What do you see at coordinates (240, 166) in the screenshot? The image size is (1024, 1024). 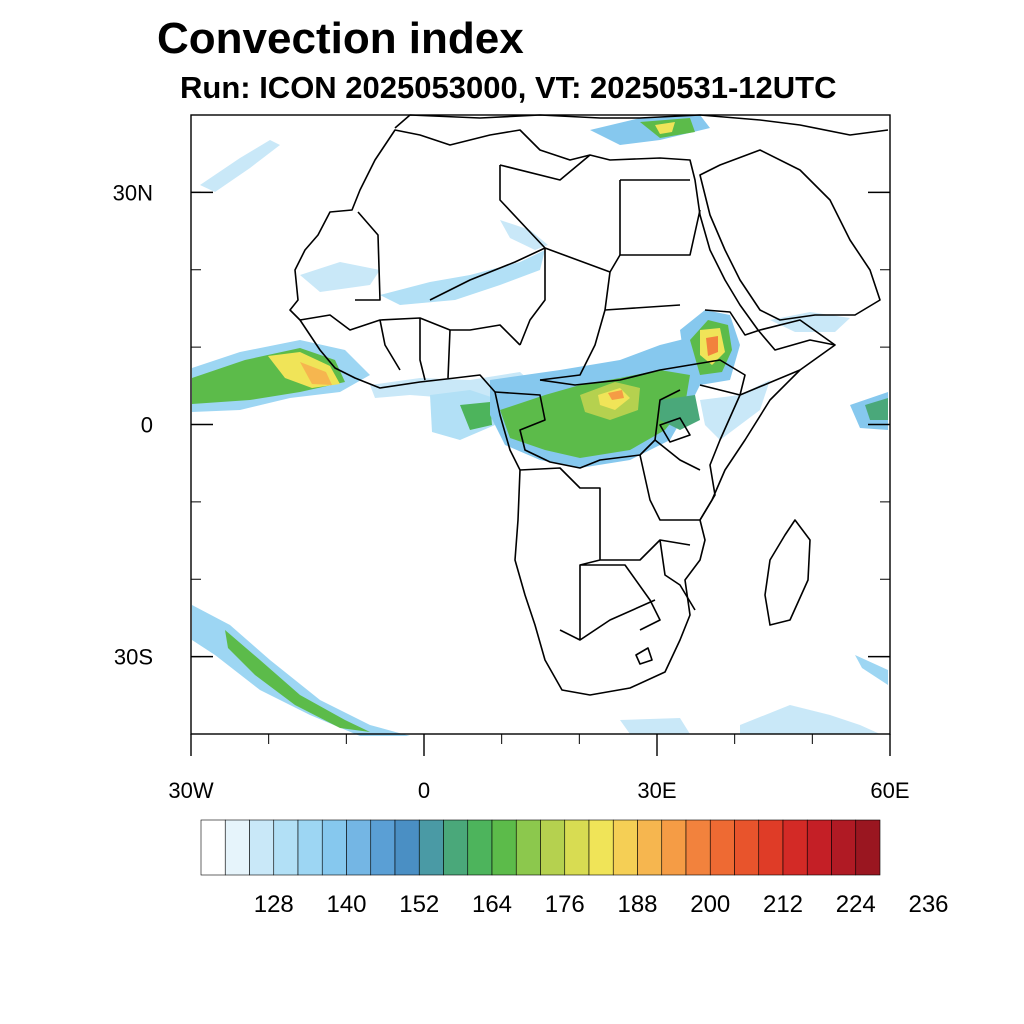 I see `convection-area-nw-streak` at bounding box center [240, 166].